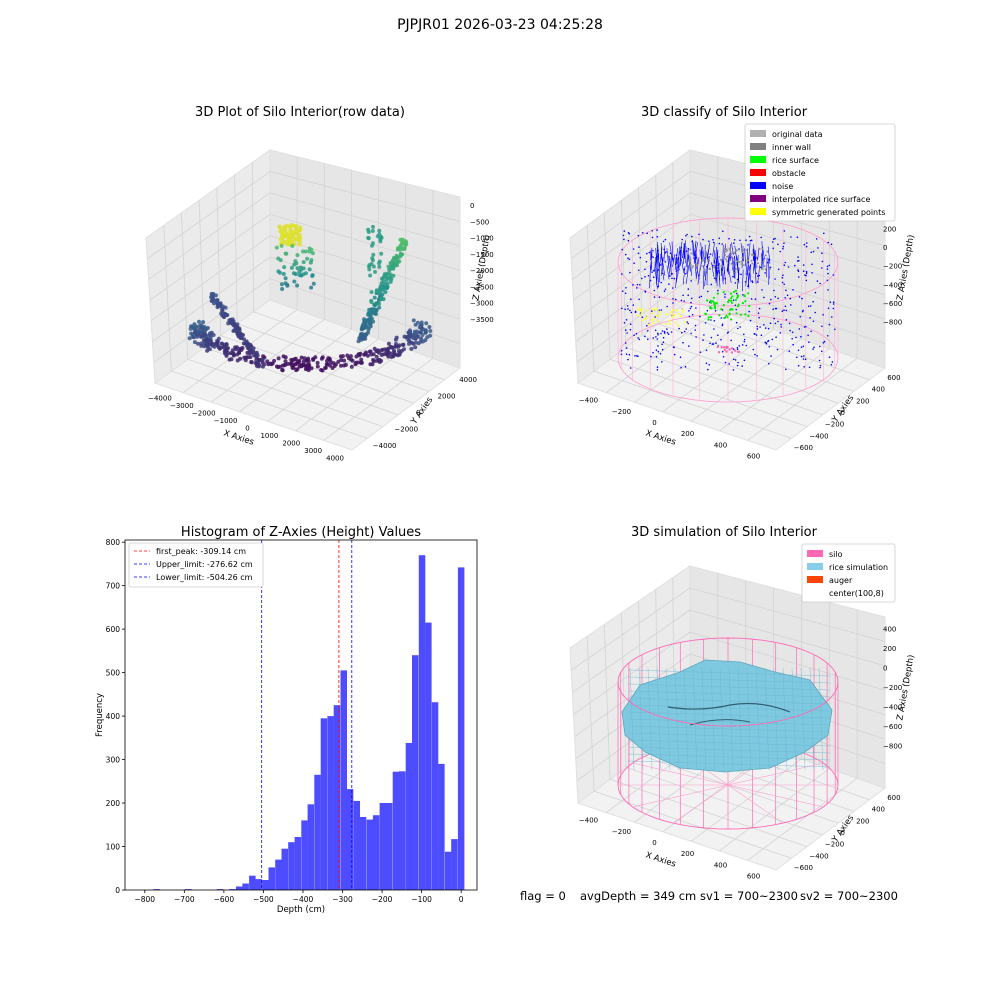 The width and height of the screenshot is (1000, 1000). Describe the element at coordinates (843, 413) in the screenshot. I see `y-tick-label: 0` at that location.